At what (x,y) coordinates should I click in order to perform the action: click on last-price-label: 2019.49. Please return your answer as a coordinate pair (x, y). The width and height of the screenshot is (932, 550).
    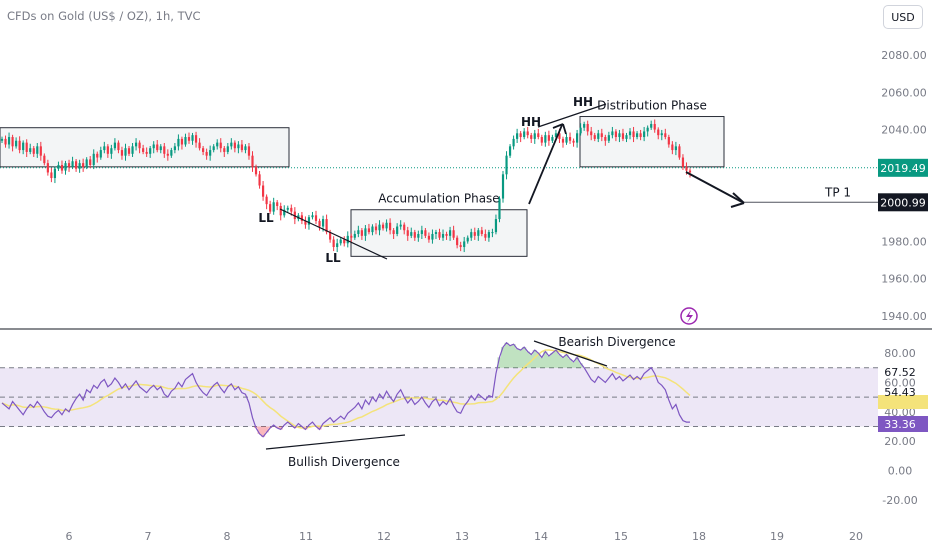
    Looking at the image, I should click on (903, 168).